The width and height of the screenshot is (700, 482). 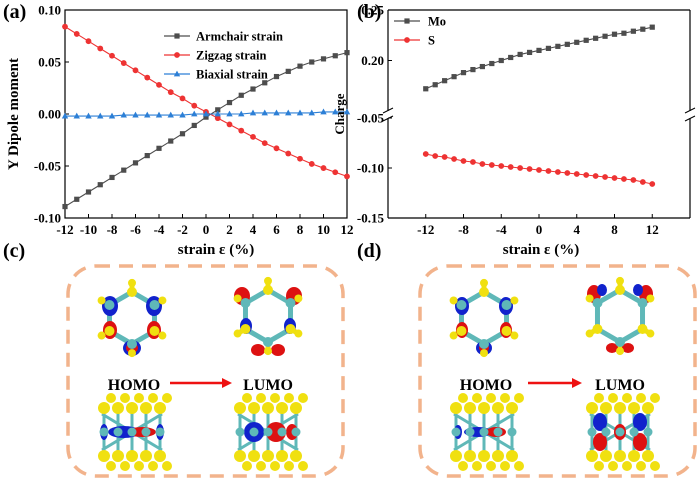 What do you see at coordinates (276, 229) in the screenshot?
I see `x-tick-label-a: 6` at bounding box center [276, 229].